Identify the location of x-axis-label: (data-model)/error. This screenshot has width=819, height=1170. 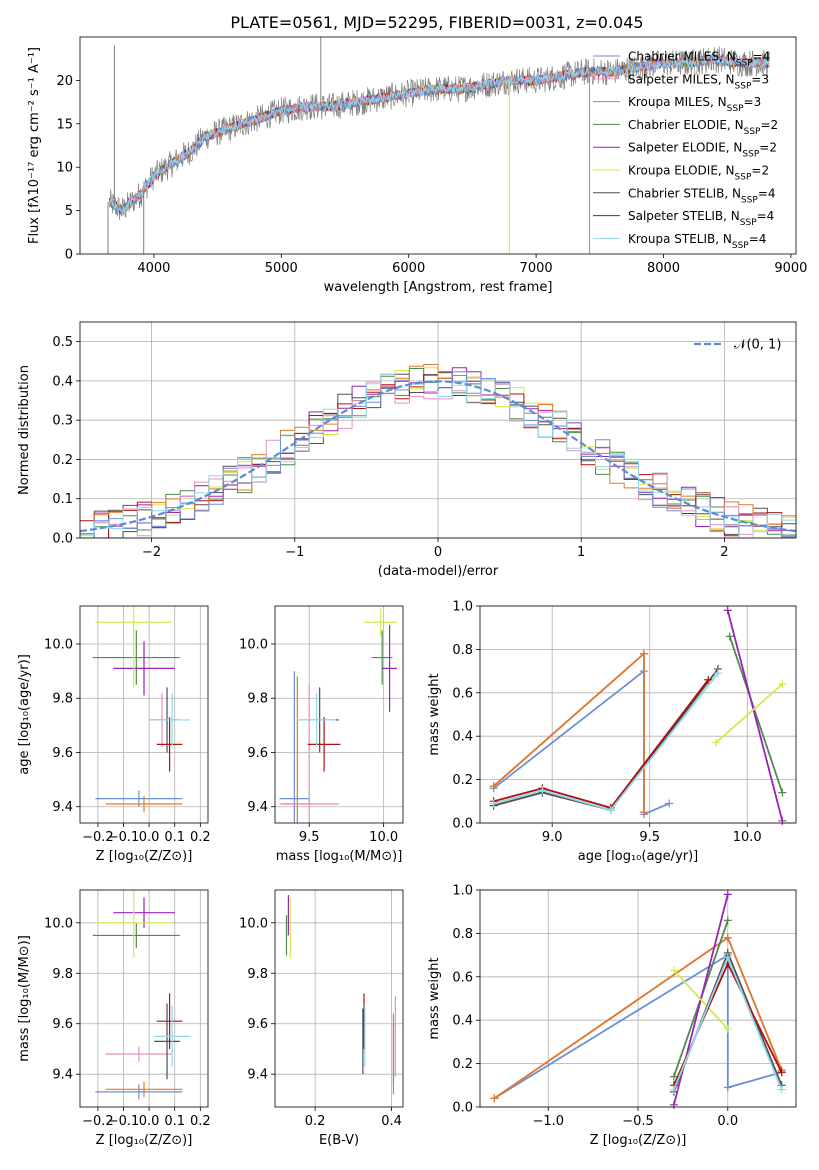
(438, 571).